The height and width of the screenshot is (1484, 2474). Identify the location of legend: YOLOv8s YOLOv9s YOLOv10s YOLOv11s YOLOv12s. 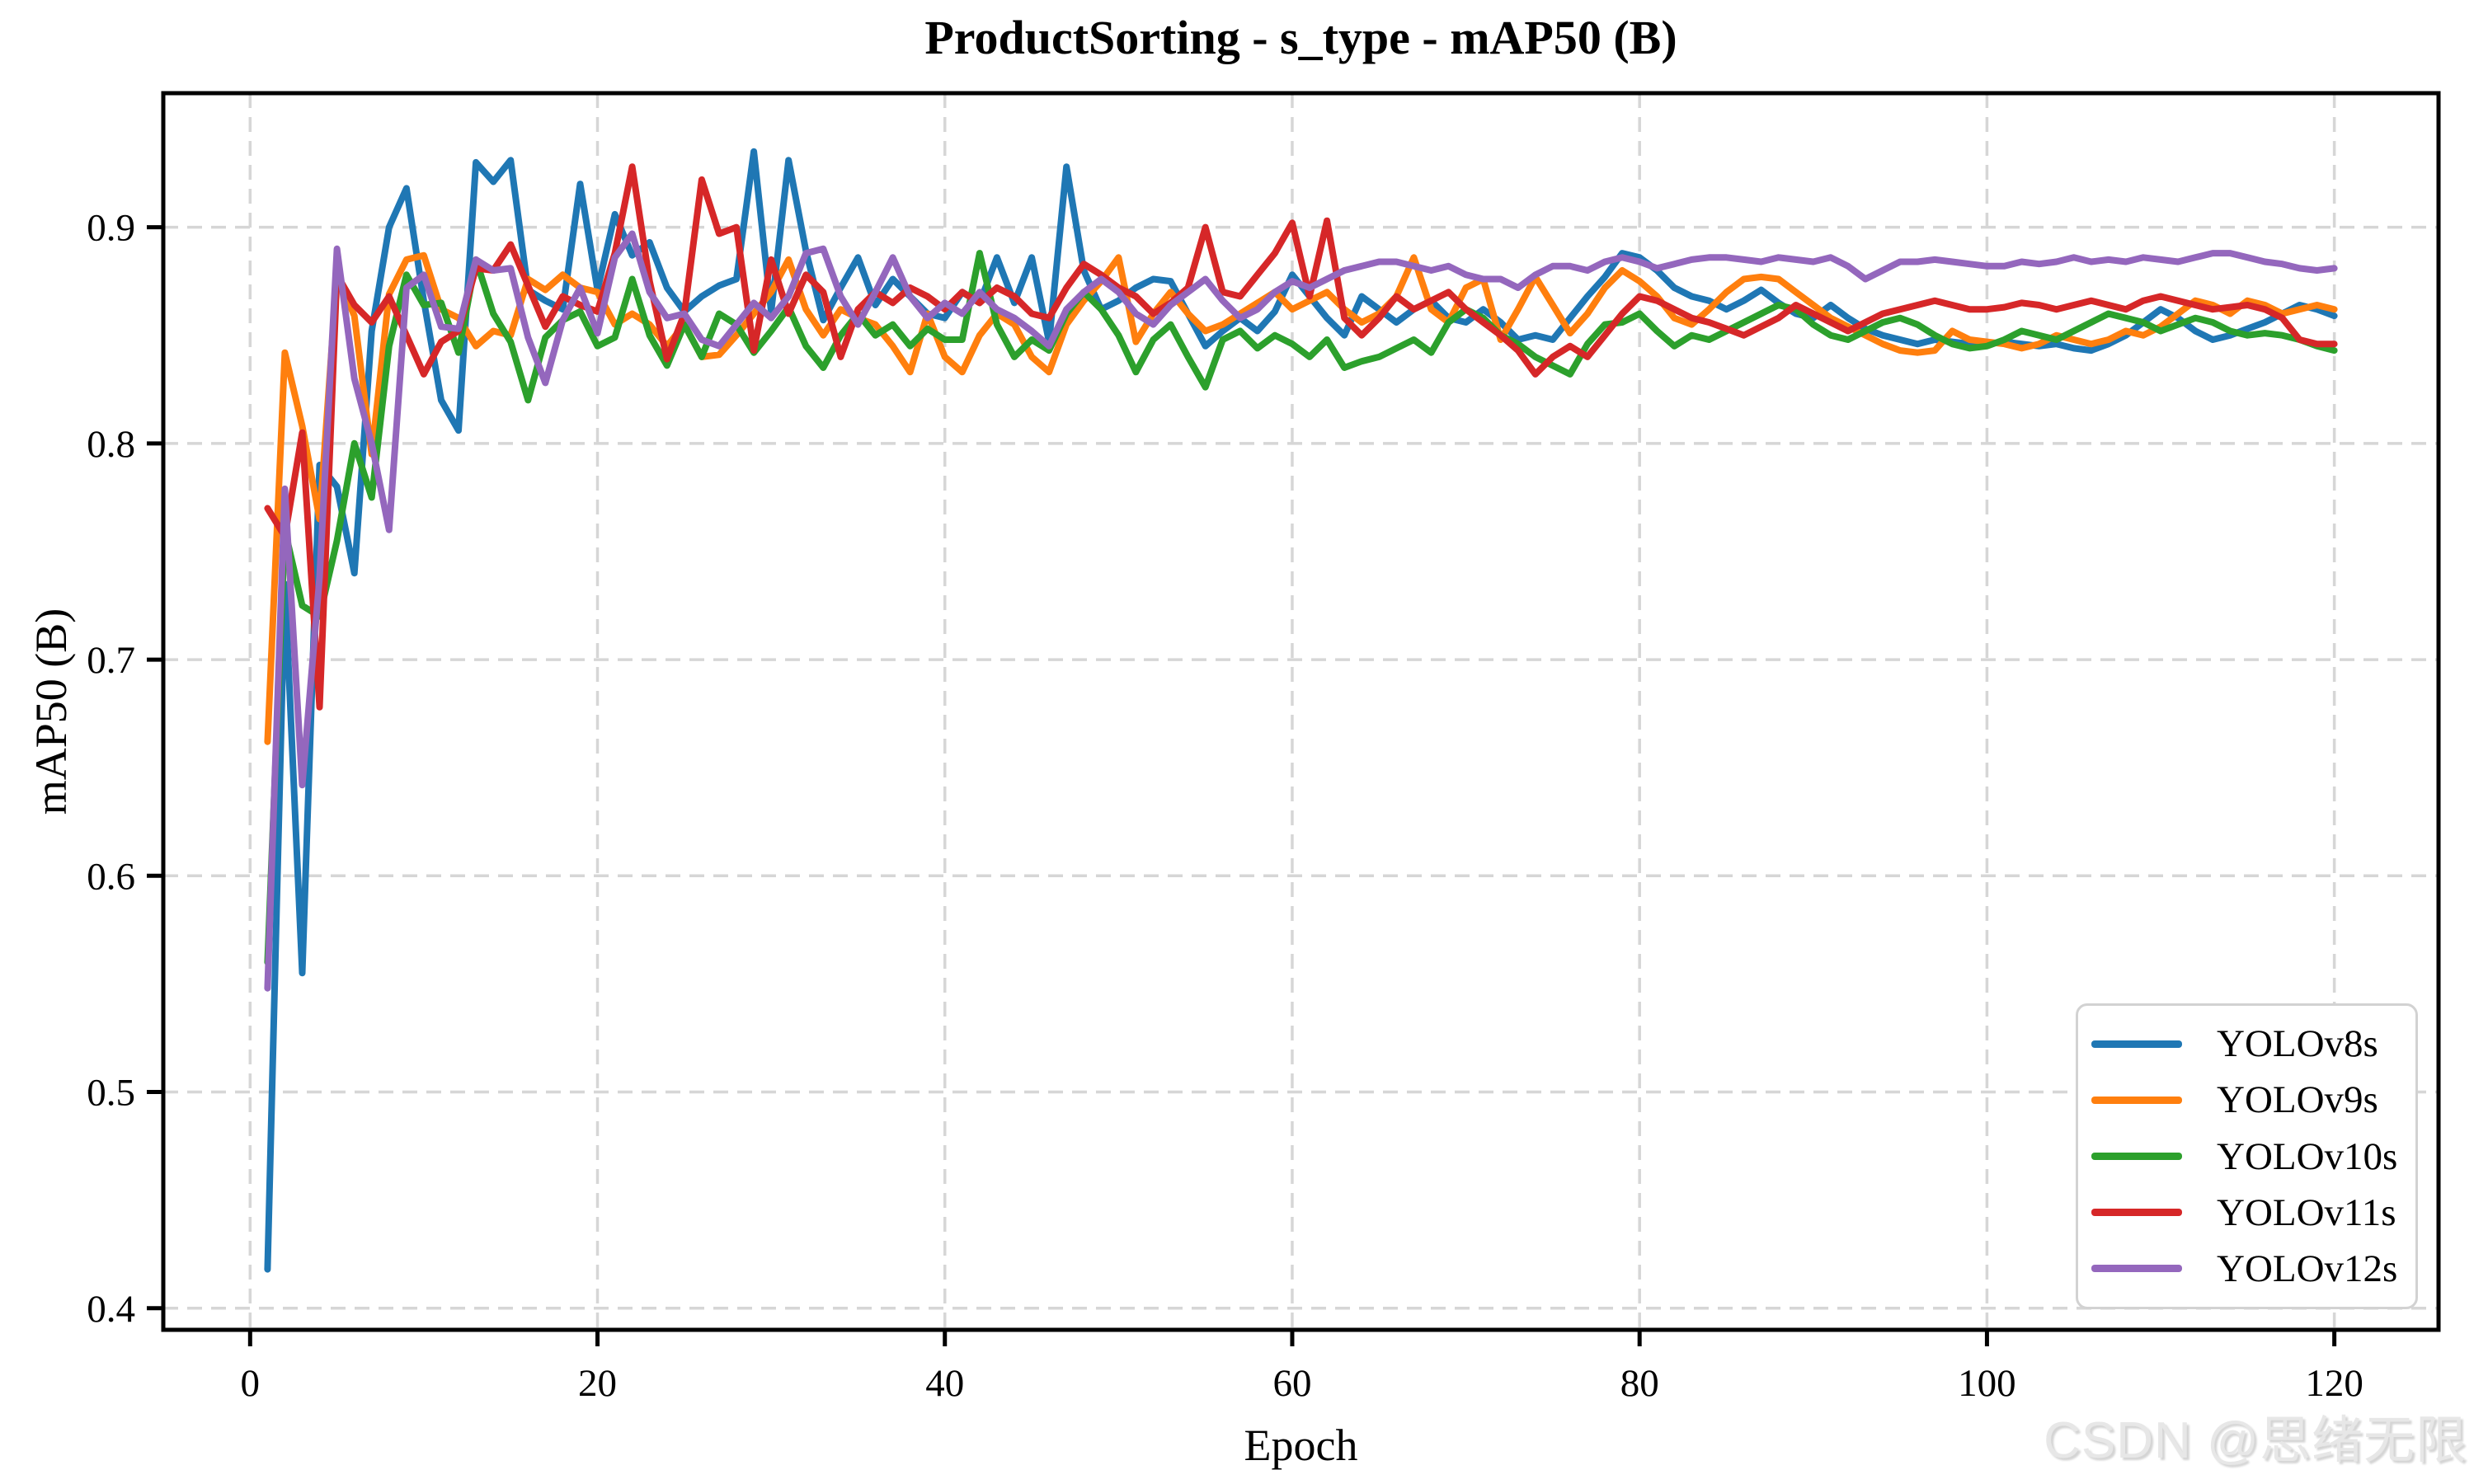
(2247, 1156).